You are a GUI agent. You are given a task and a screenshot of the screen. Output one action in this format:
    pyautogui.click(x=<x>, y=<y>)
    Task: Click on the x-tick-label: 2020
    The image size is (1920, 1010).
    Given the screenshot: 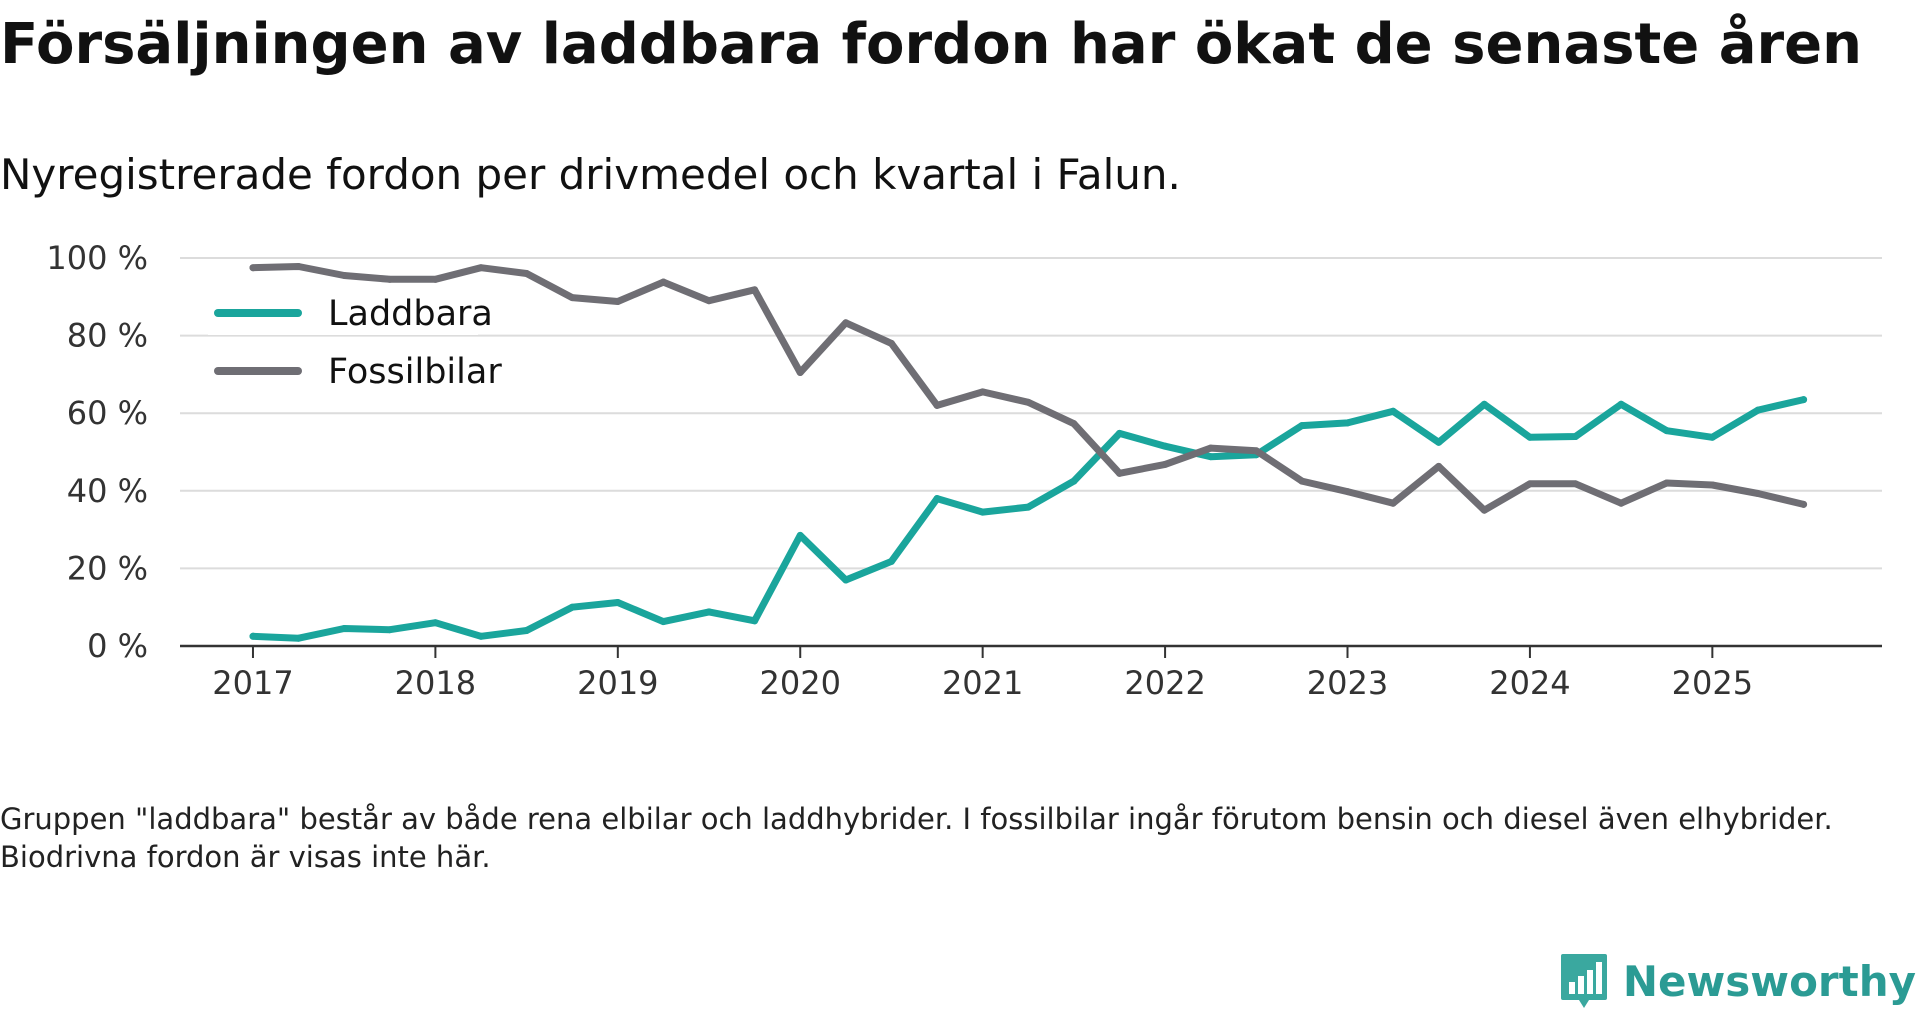 What is the action you would take?
    pyautogui.click(x=800, y=683)
    